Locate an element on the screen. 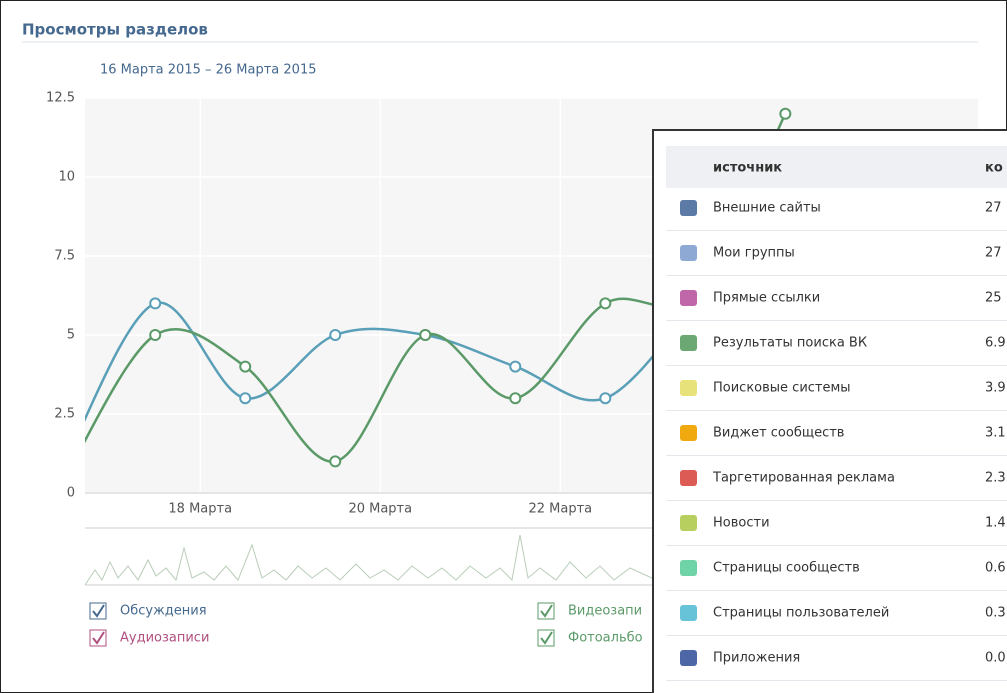 The width and height of the screenshot is (1007, 693). legend: Обсуждения Аудиозаписи Видеозапи Фотоальбо is located at coordinates (366, 624).